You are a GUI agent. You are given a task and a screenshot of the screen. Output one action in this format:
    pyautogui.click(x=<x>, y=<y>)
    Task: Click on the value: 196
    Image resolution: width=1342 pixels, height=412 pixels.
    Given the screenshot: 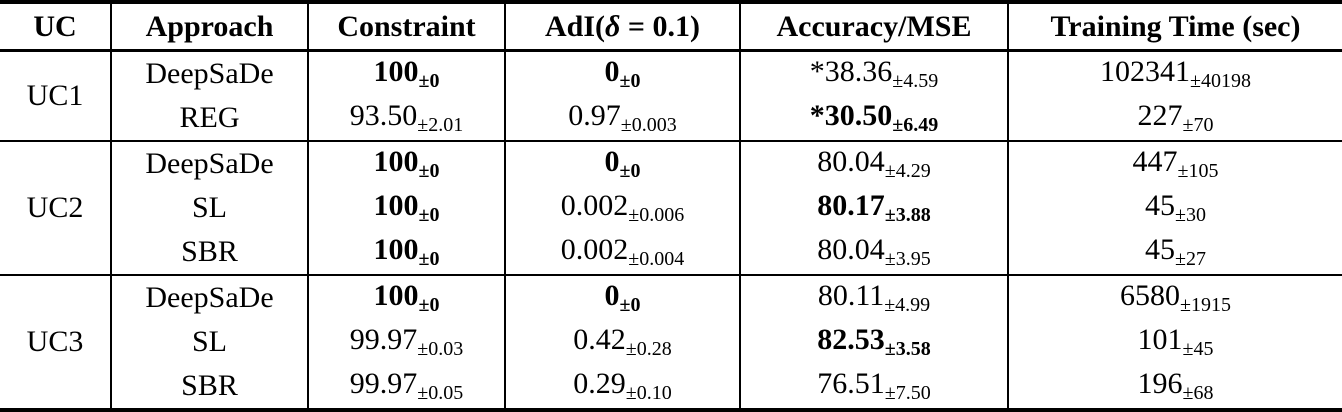 What is the action you would take?
    pyautogui.click(x=1160, y=383)
    